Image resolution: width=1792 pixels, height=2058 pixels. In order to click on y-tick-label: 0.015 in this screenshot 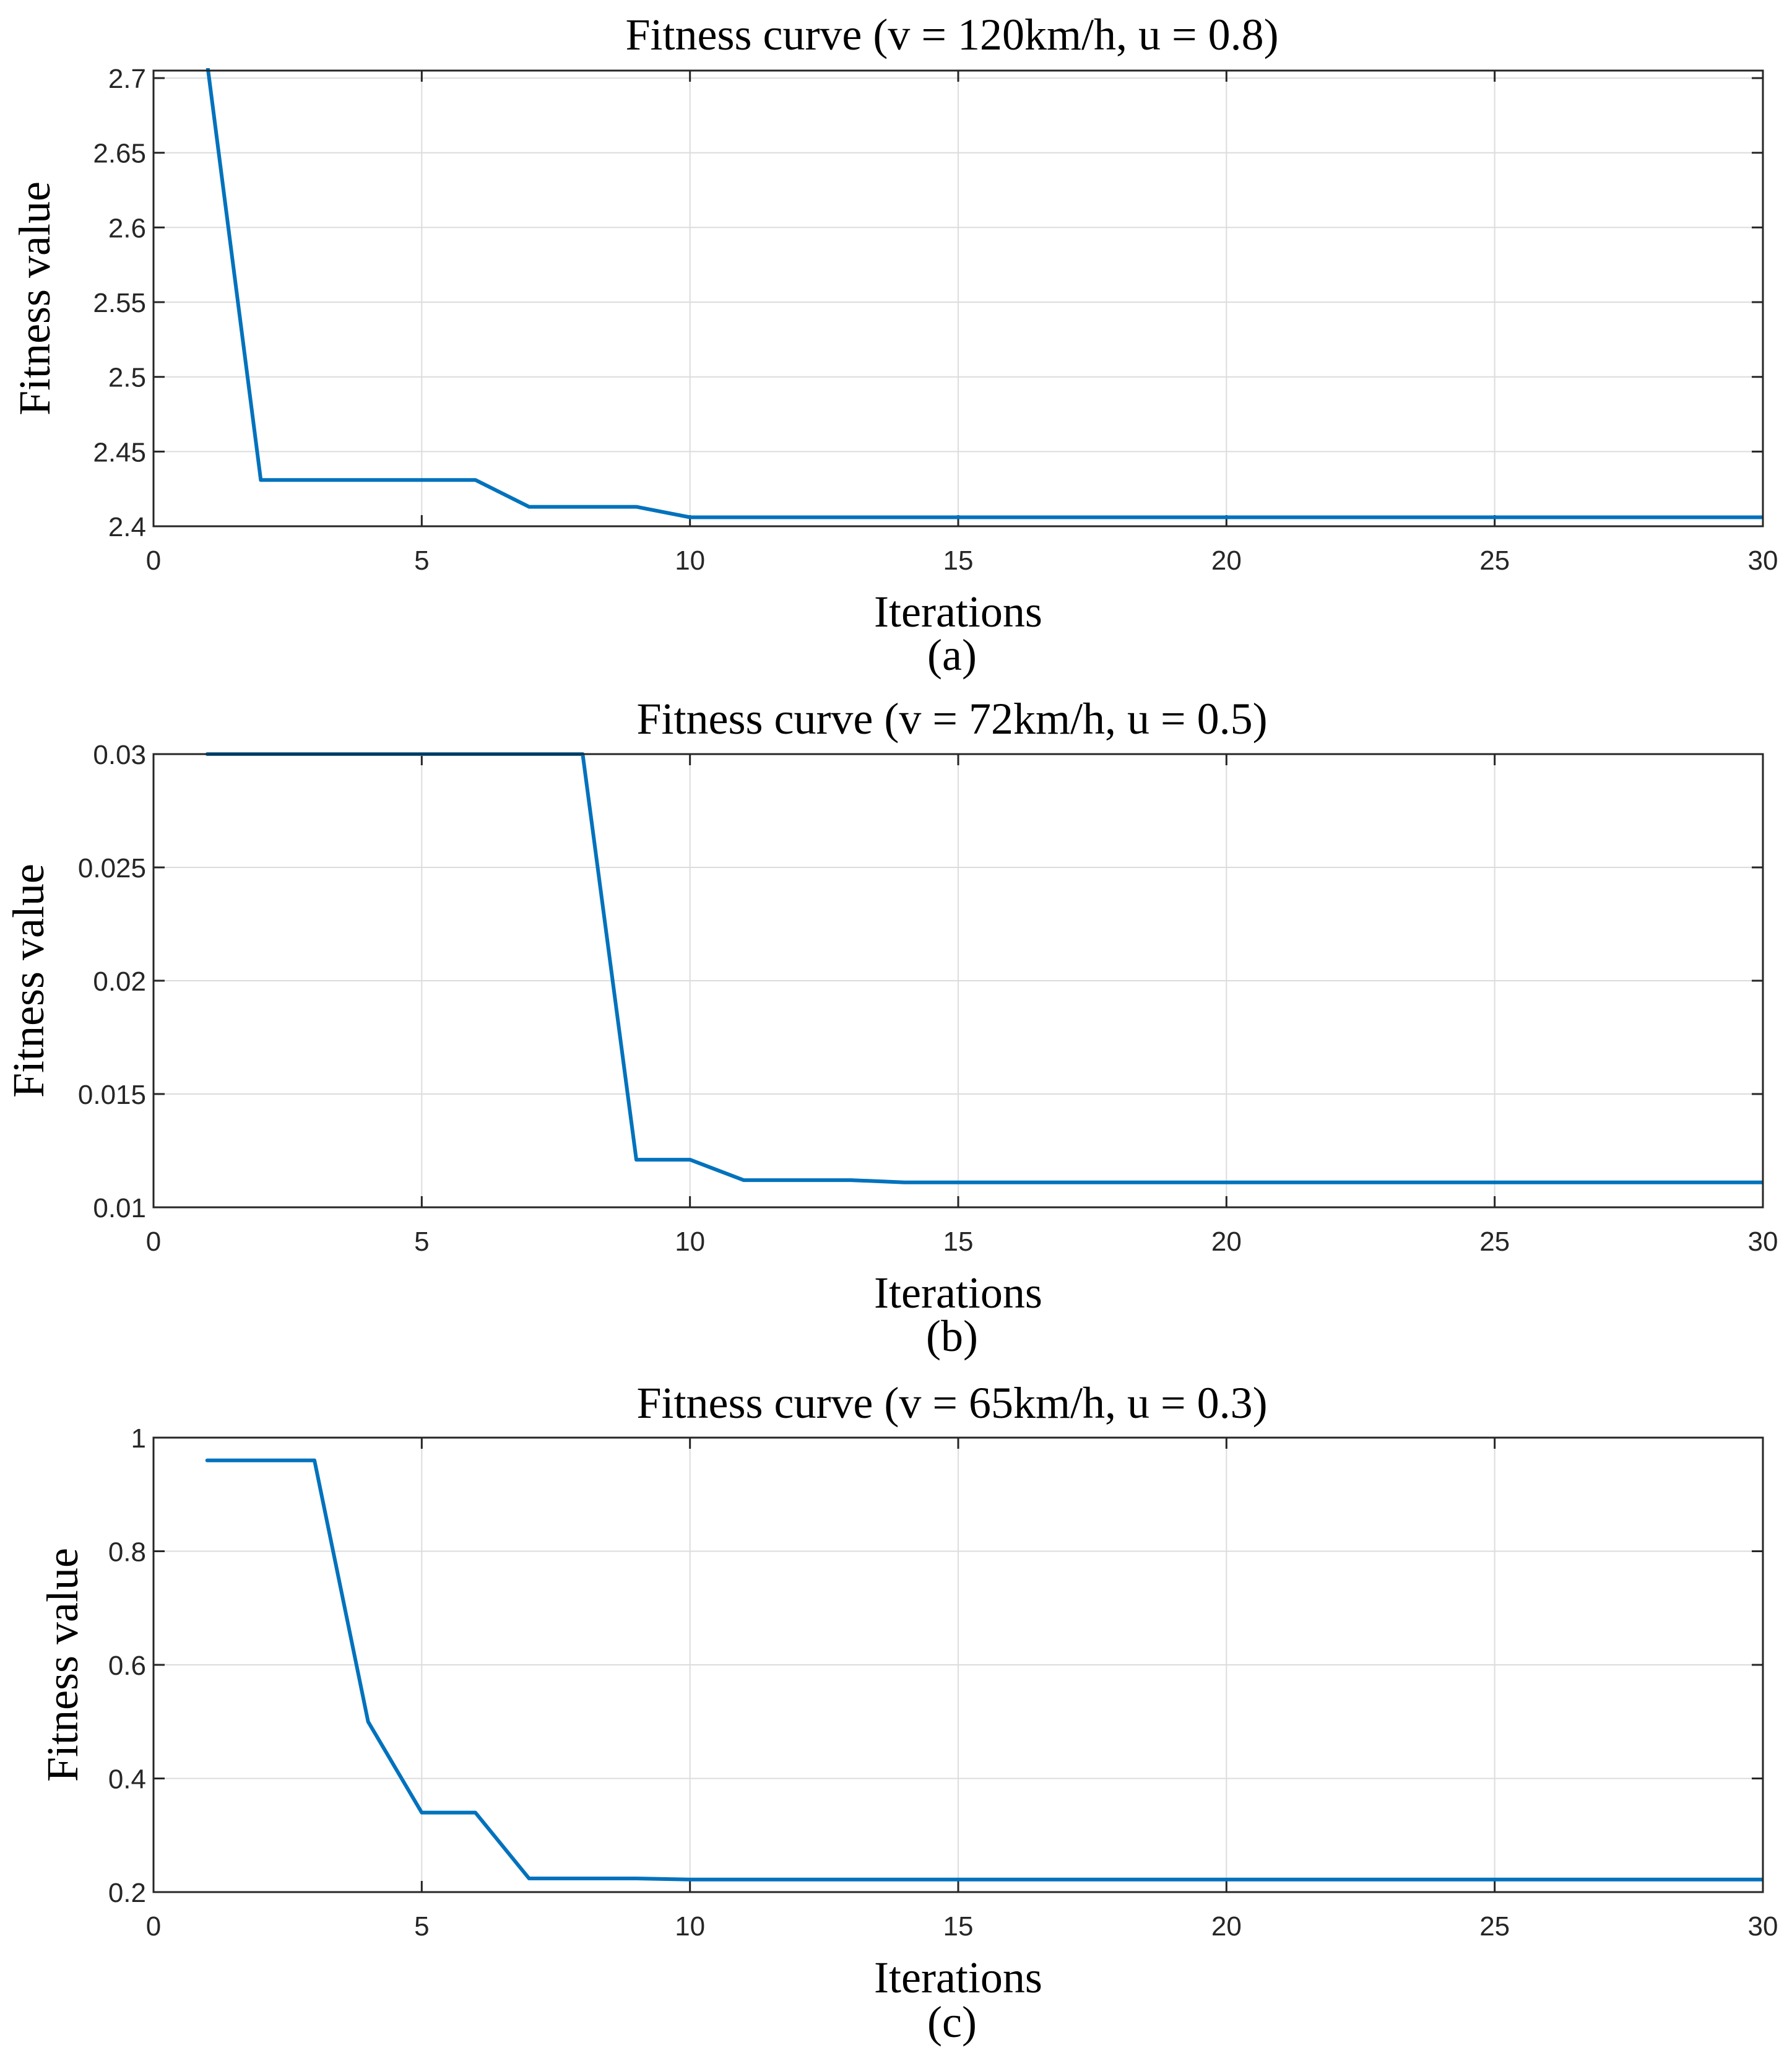, I will do `click(112, 1095)`.